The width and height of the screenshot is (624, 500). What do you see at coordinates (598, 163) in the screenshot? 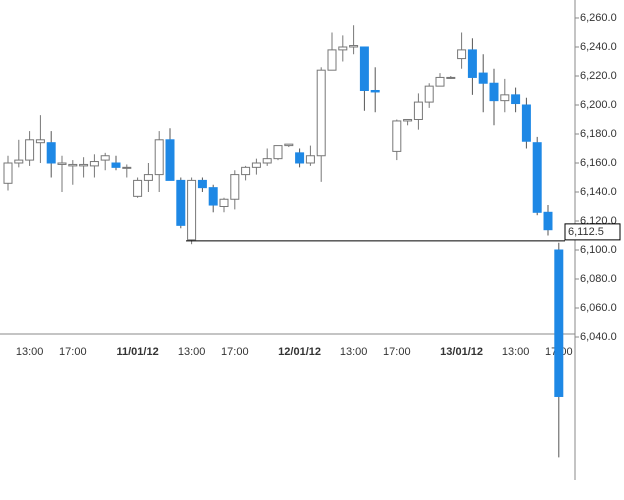
I see `y-tick-label: 6,160.0` at bounding box center [598, 163].